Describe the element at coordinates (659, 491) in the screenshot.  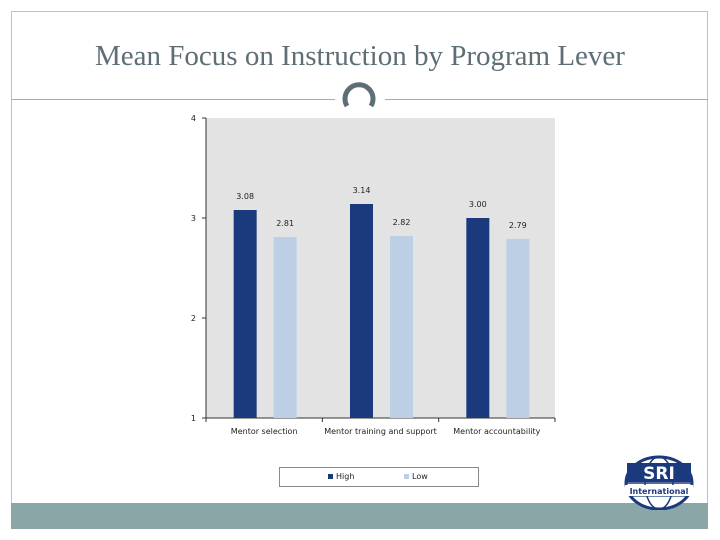
I see `logo-subtext: International` at that location.